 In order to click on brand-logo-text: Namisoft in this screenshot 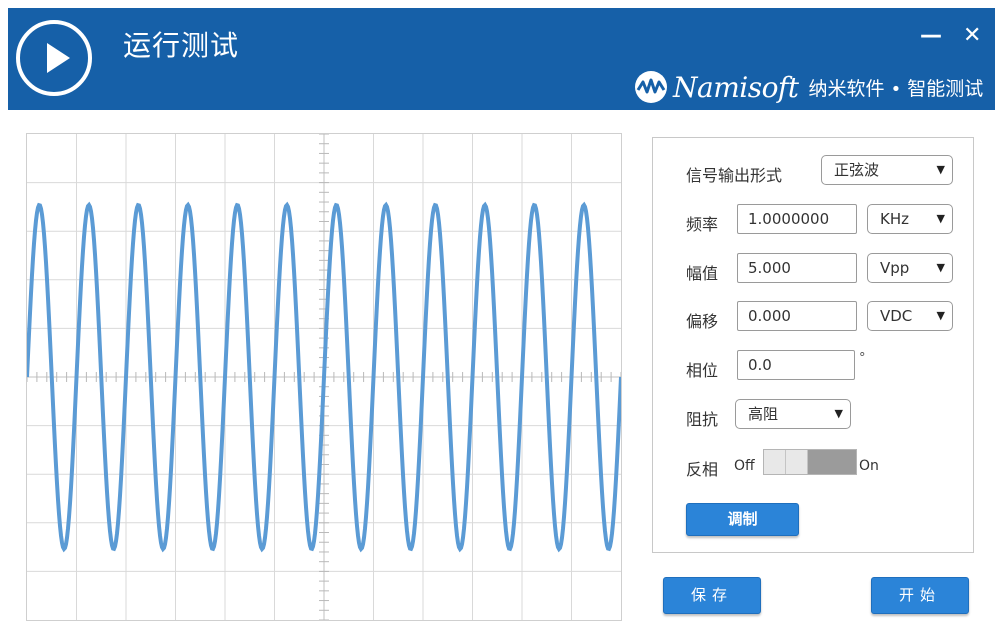, I will do `click(736, 87)`.